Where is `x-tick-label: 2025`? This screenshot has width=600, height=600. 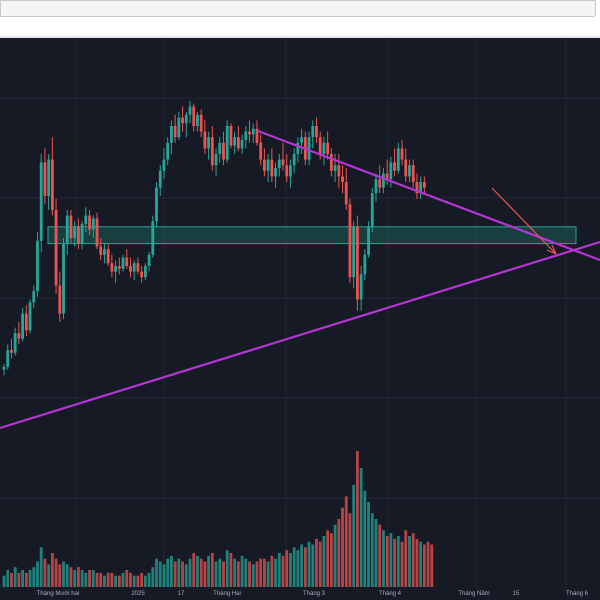 x-tick-label: 2025 is located at coordinates (138, 594).